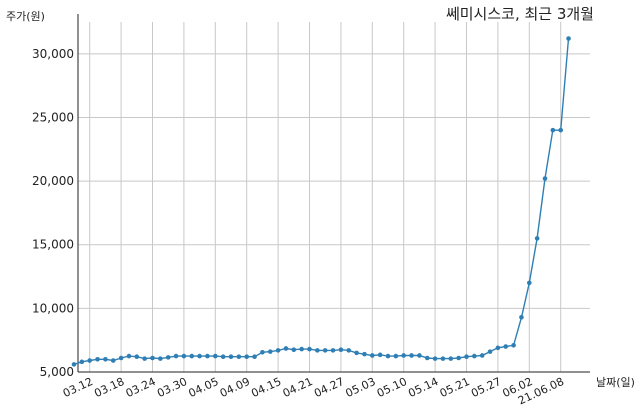 The width and height of the screenshot is (640, 414). Describe the element at coordinates (266, 387) in the screenshot. I see `x-tick-label: 04.15` at that location.